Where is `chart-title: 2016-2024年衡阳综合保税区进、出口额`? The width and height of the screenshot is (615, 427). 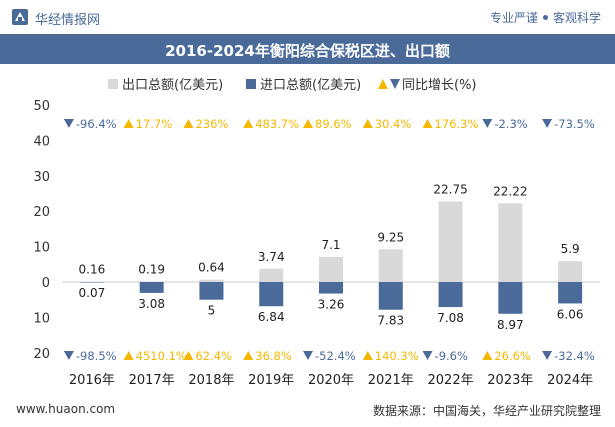
chart-title: 2016-2024年衡阳综合保税区进、出口额 is located at coordinates (307, 51).